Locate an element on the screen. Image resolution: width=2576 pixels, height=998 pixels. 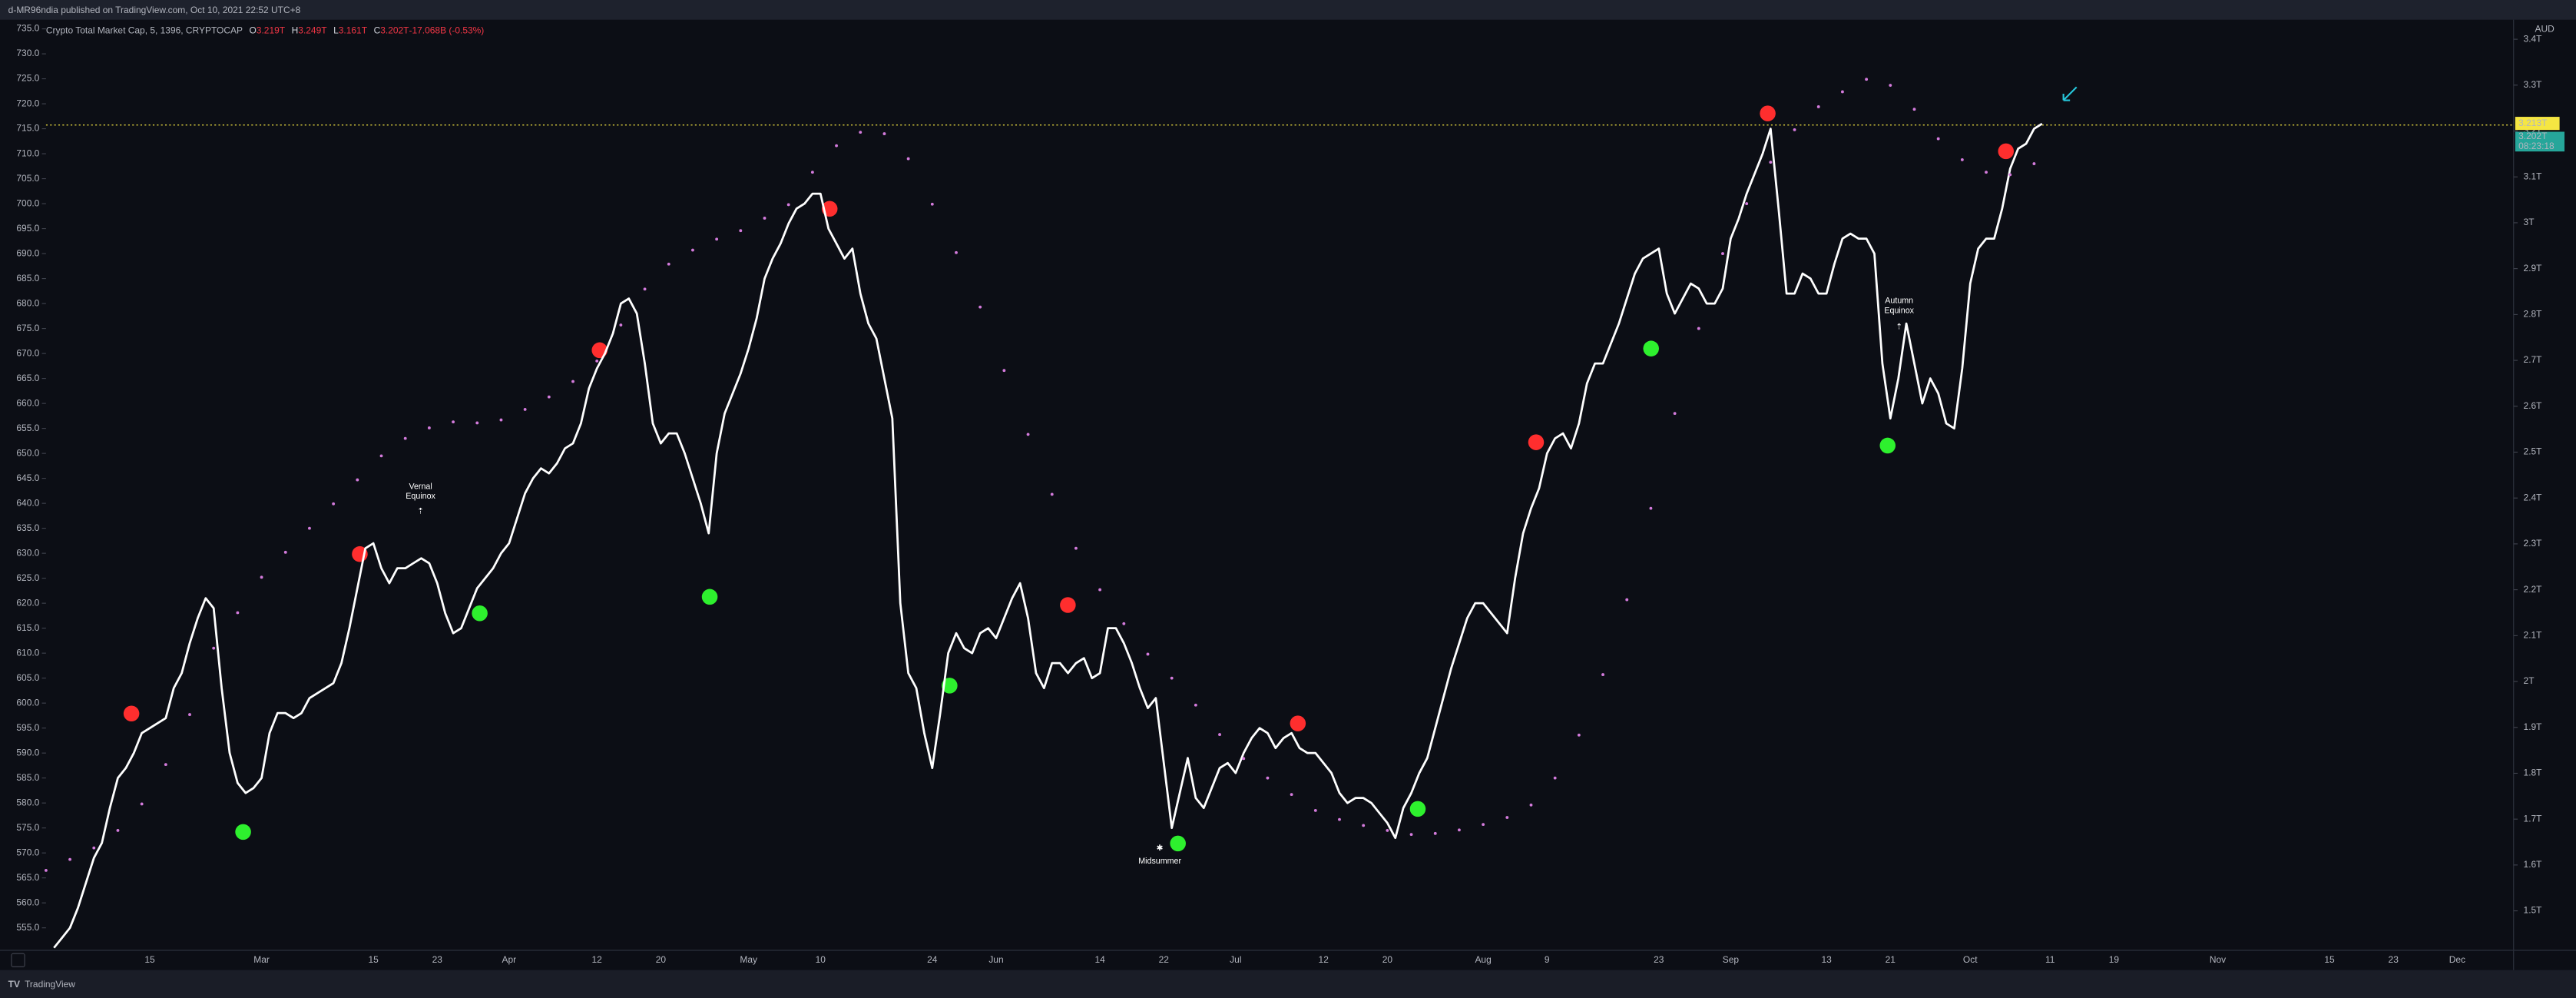
price-label: 3.213T is located at coordinates (2533, 123).